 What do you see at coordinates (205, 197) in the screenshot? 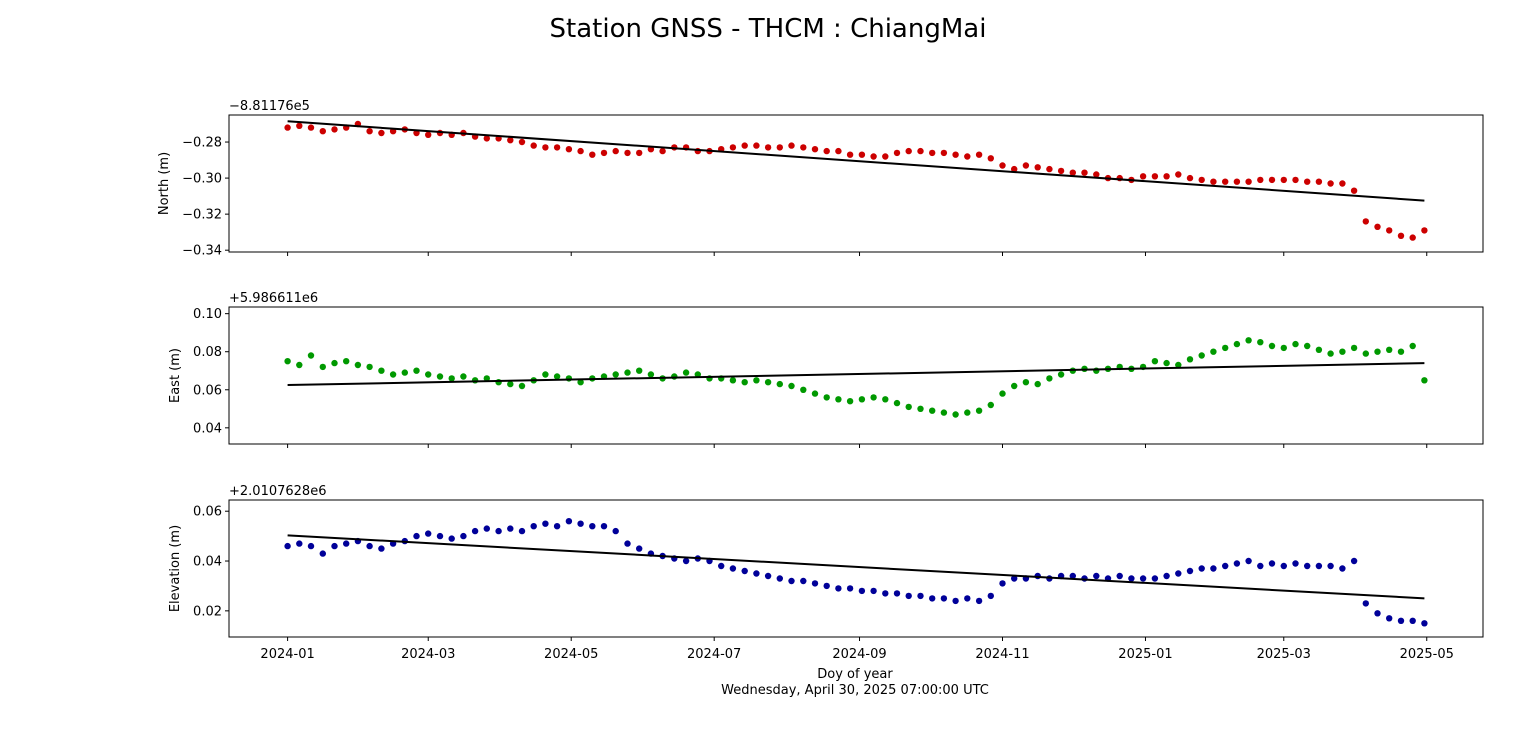
I see `north-y-ticks: −0.34 −0.32 −0.30 −0.28` at bounding box center [205, 197].